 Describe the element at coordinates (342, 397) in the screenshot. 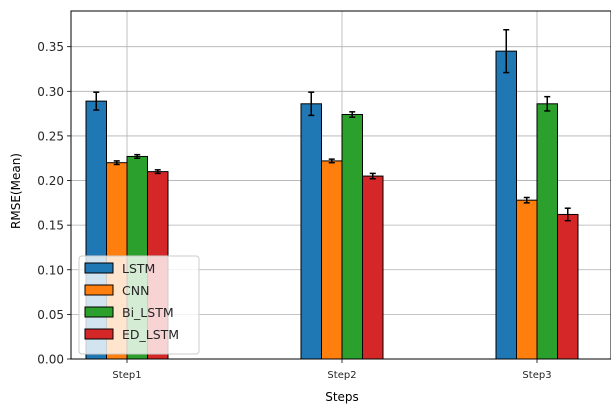

I see `x-axis-label: Steps` at that location.